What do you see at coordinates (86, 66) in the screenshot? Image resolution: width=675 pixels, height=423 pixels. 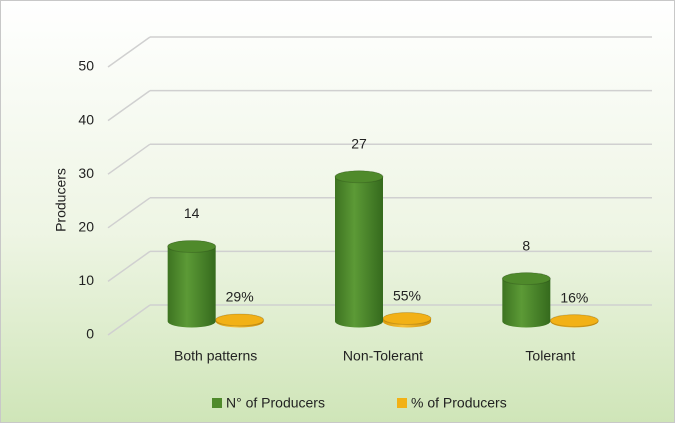 I see `y-tick-label: 50` at bounding box center [86, 66].